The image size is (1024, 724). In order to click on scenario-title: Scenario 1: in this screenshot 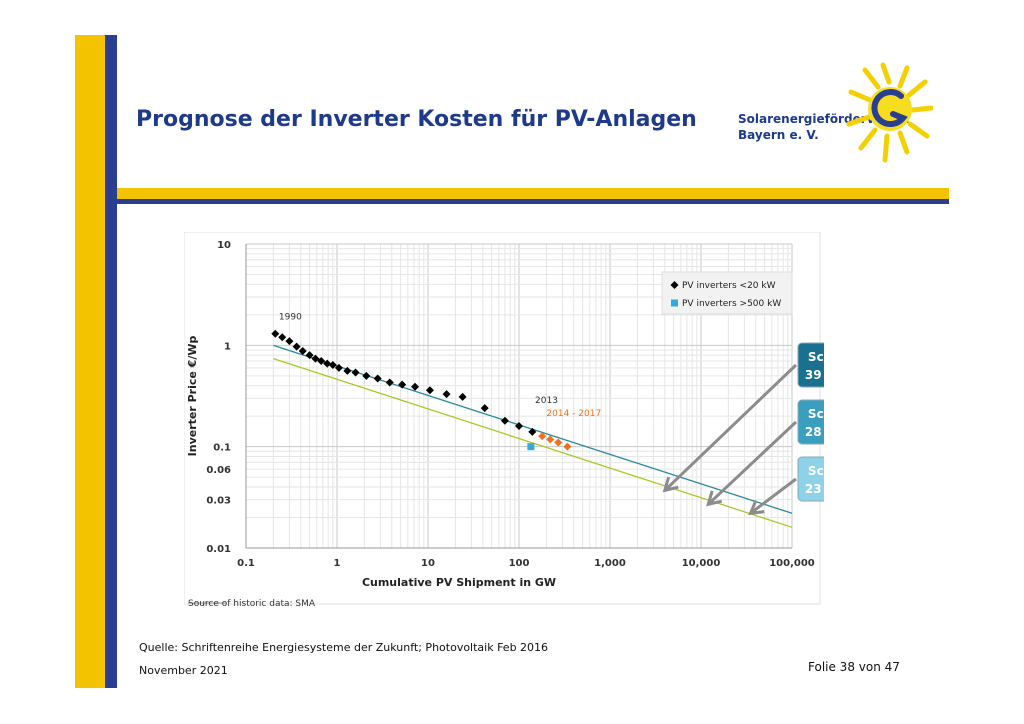, I will do `click(816, 357)`.